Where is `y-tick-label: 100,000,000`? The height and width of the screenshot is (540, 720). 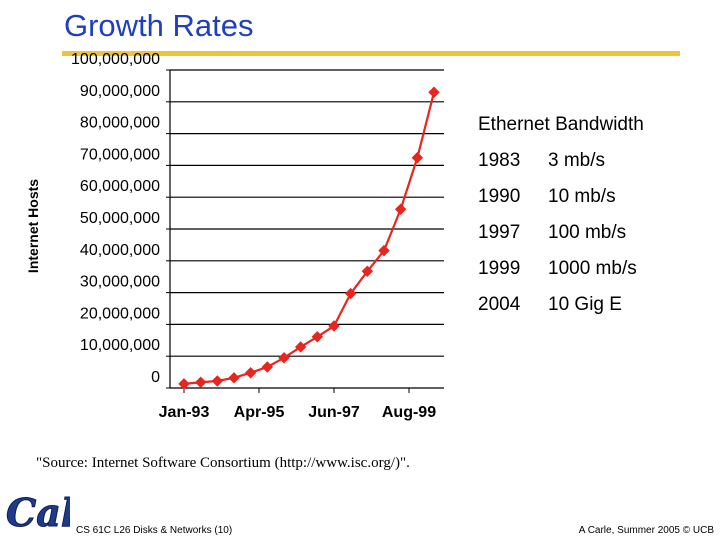 y-tick-label: 100,000,000 is located at coordinates (115, 59).